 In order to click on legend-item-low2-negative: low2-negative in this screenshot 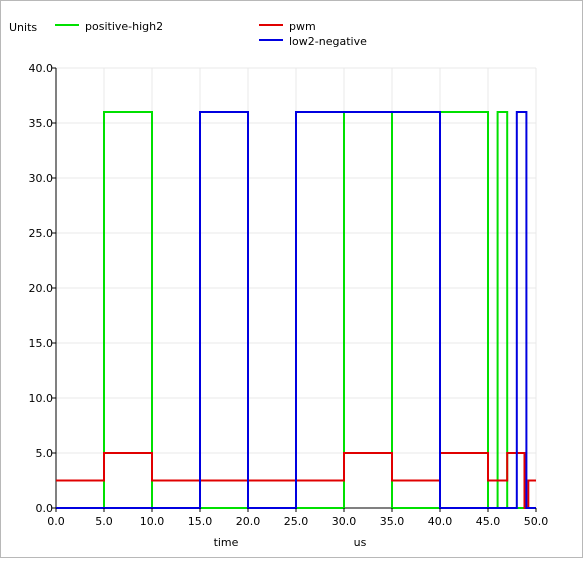, I will do `click(313, 41)`.